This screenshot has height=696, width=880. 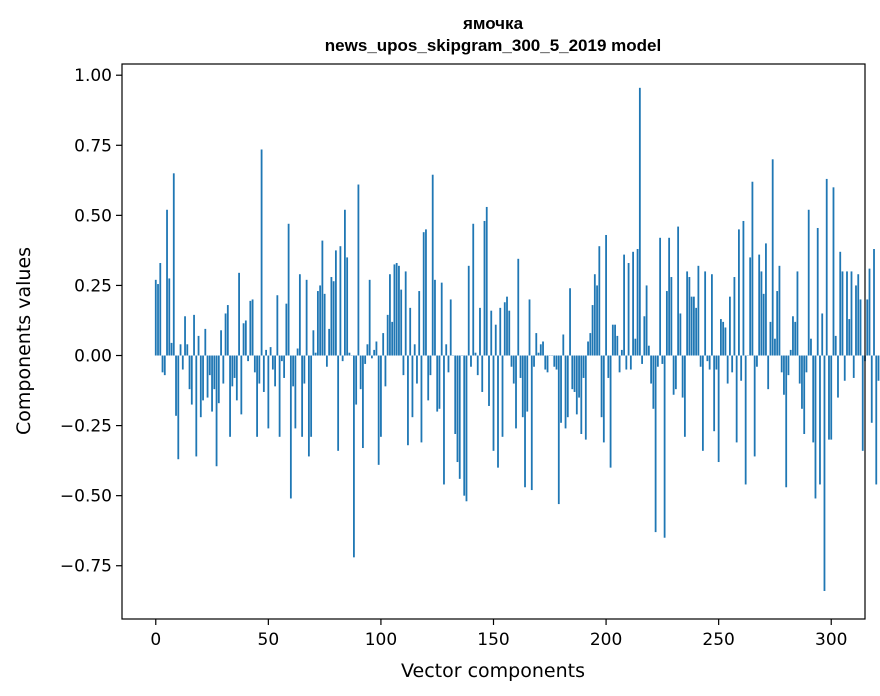 What do you see at coordinates (93, 146) in the screenshot?
I see `y-tick-label: 0.75` at bounding box center [93, 146].